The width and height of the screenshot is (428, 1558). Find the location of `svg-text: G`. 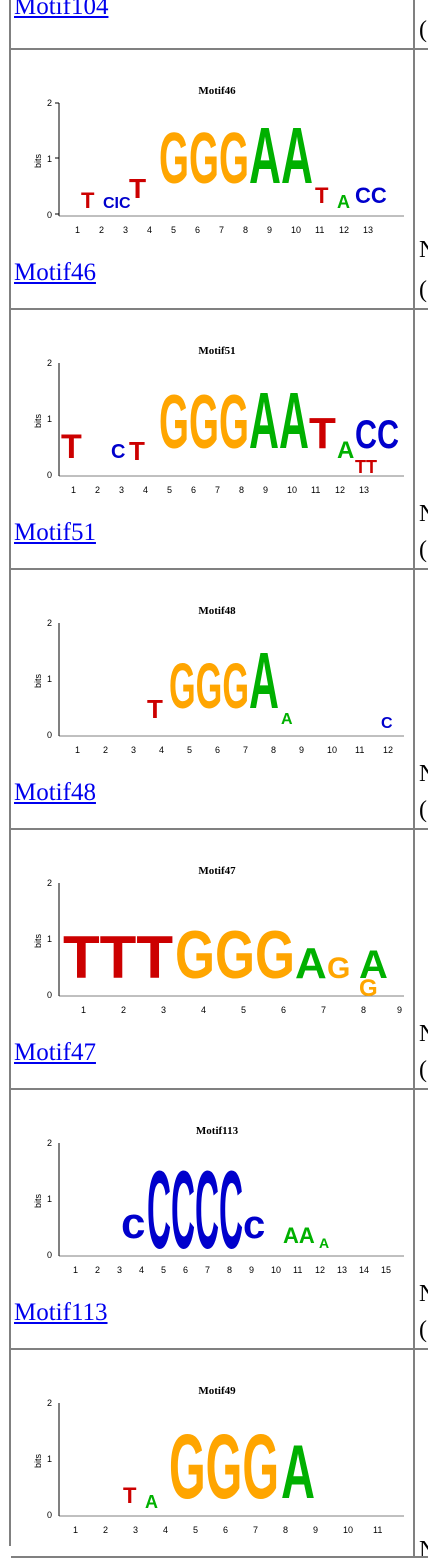

svg-text: G is located at coordinates (338, 968).